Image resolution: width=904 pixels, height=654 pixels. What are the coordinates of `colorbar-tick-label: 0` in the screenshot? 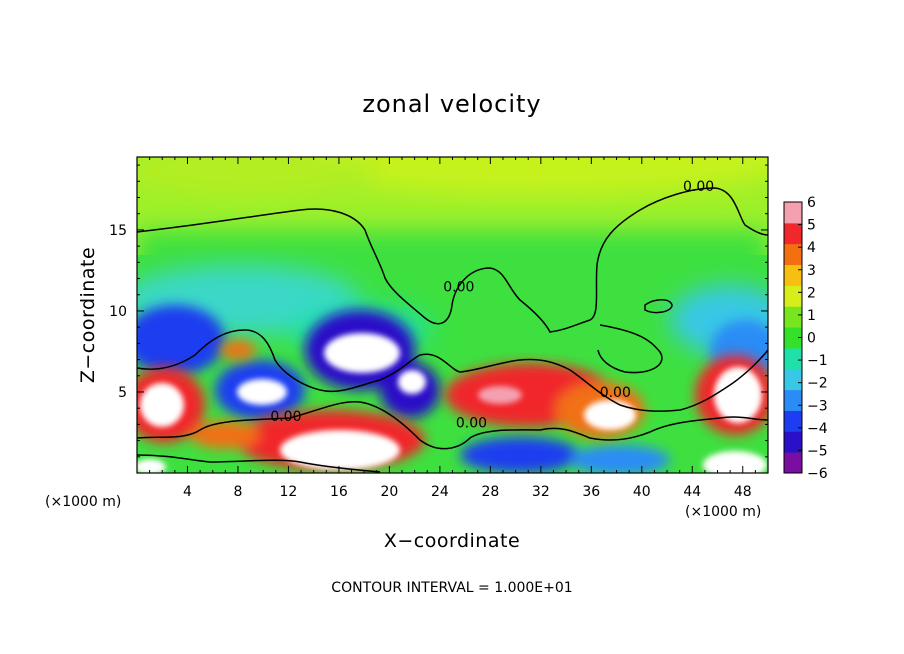 It's located at (811, 339).